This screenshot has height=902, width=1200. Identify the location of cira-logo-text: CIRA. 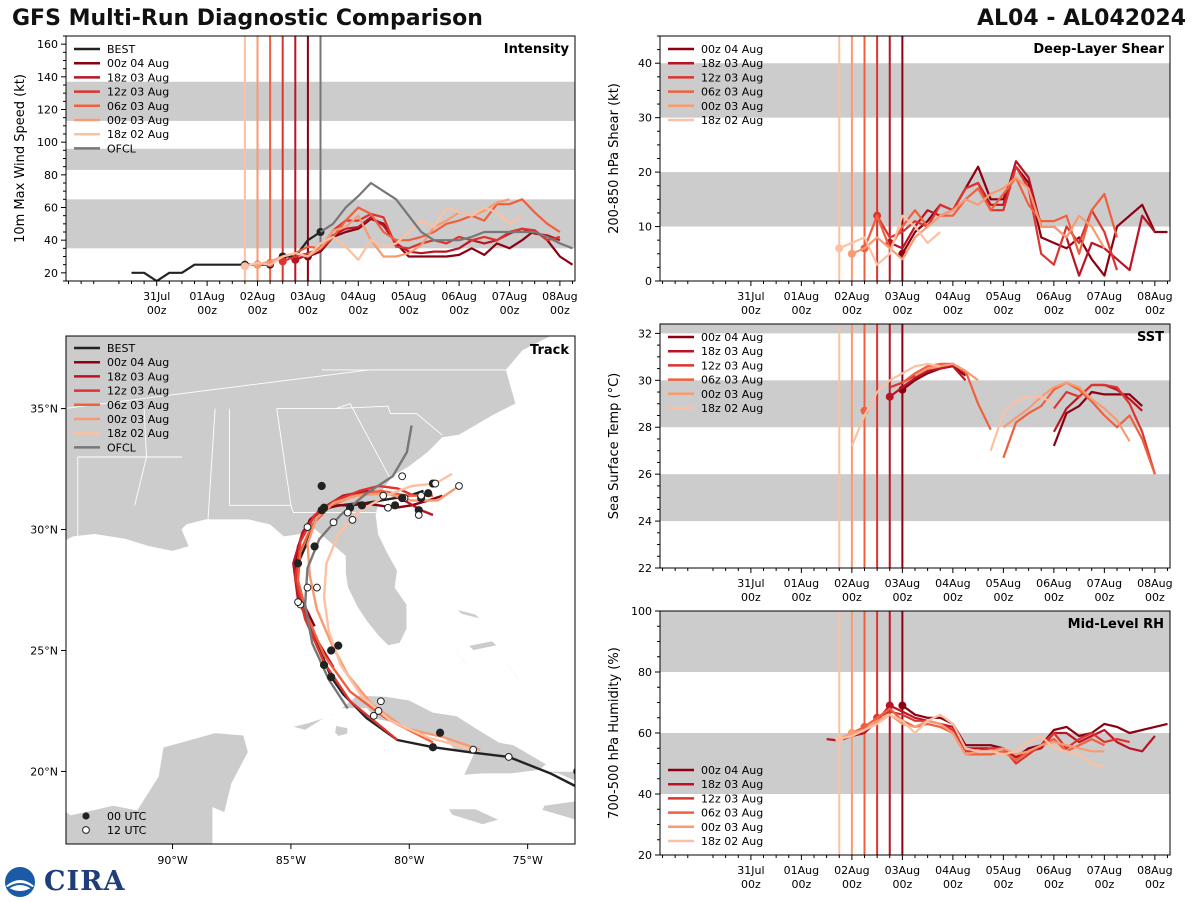
(85, 881).